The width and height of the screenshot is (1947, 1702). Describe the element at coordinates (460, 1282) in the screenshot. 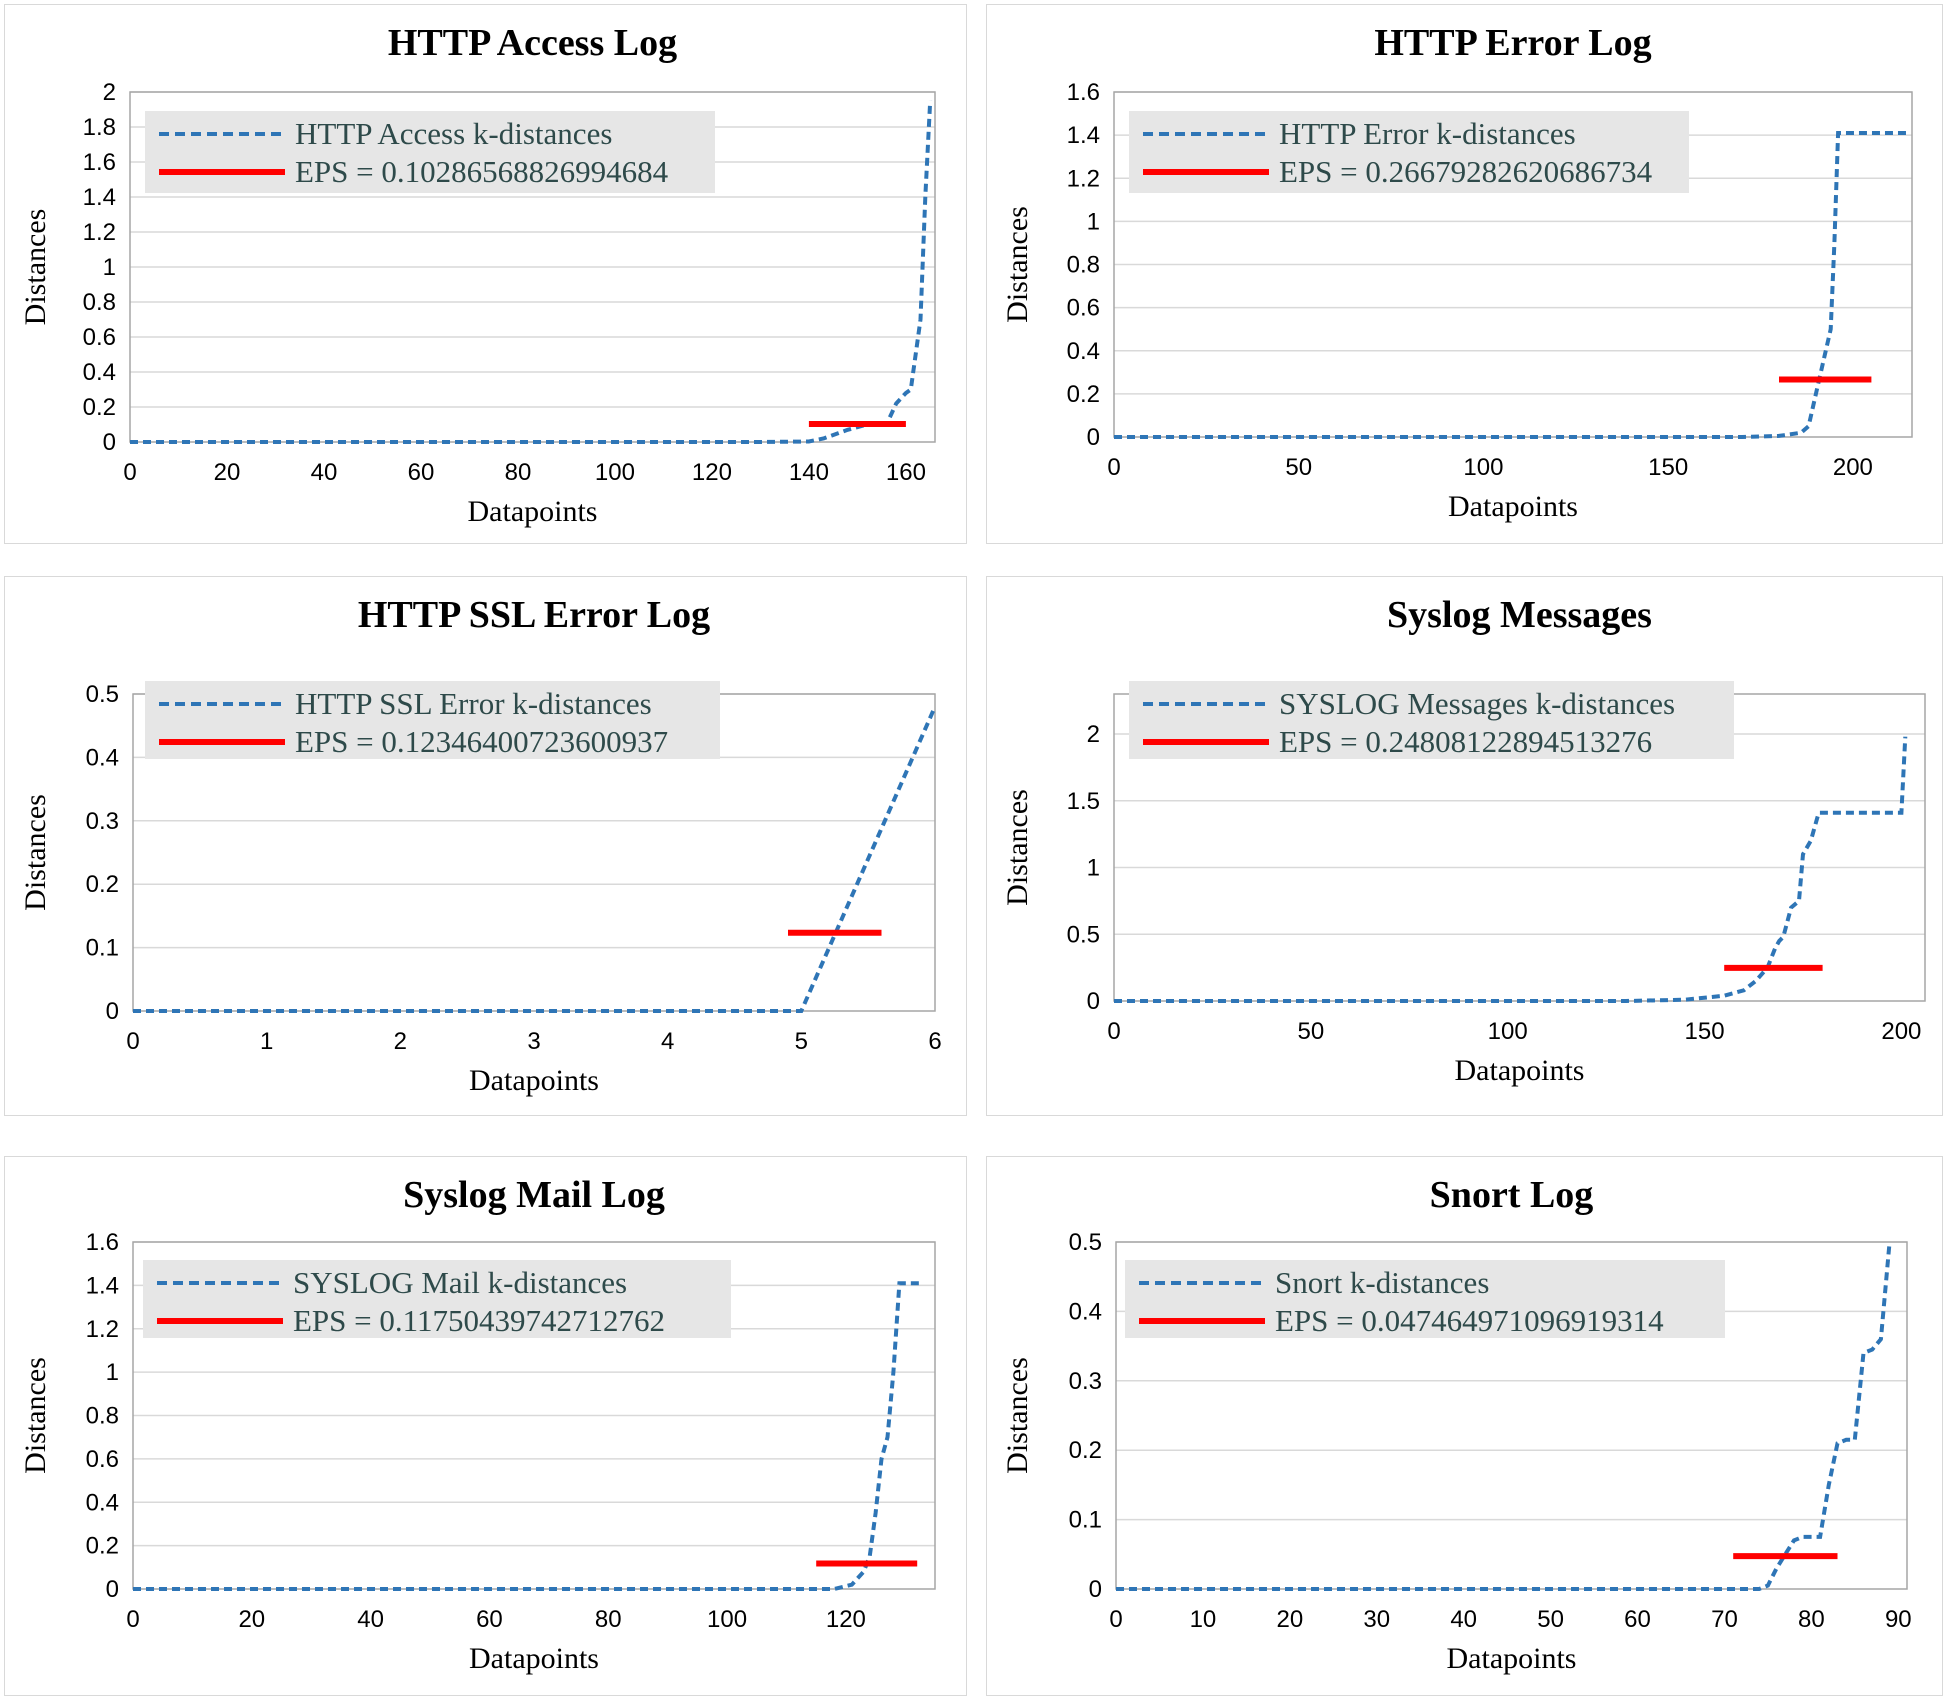

I see `legend-label: SYSLOG Mail k-distances` at that location.